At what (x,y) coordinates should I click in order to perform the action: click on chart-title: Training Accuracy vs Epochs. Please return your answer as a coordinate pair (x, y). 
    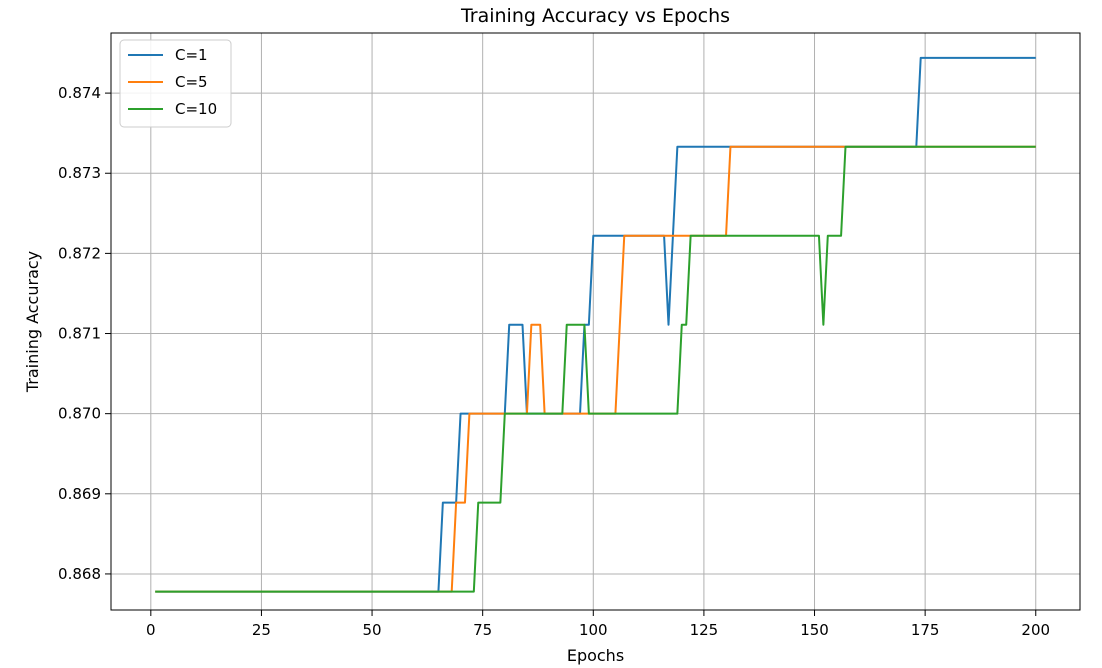
    Looking at the image, I should click on (595, 16).